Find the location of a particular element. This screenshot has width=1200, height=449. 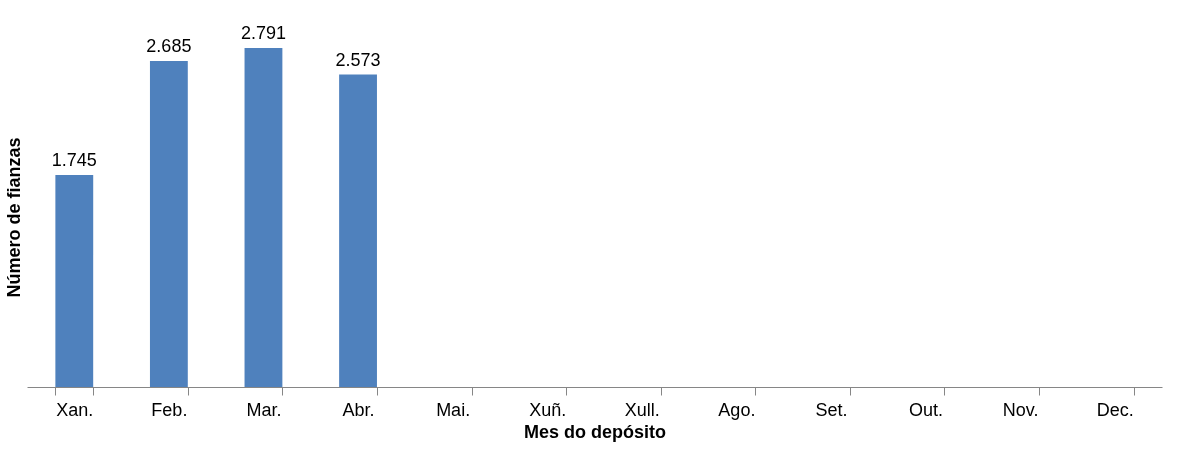

data-label: 2.573 is located at coordinates (358, 59).